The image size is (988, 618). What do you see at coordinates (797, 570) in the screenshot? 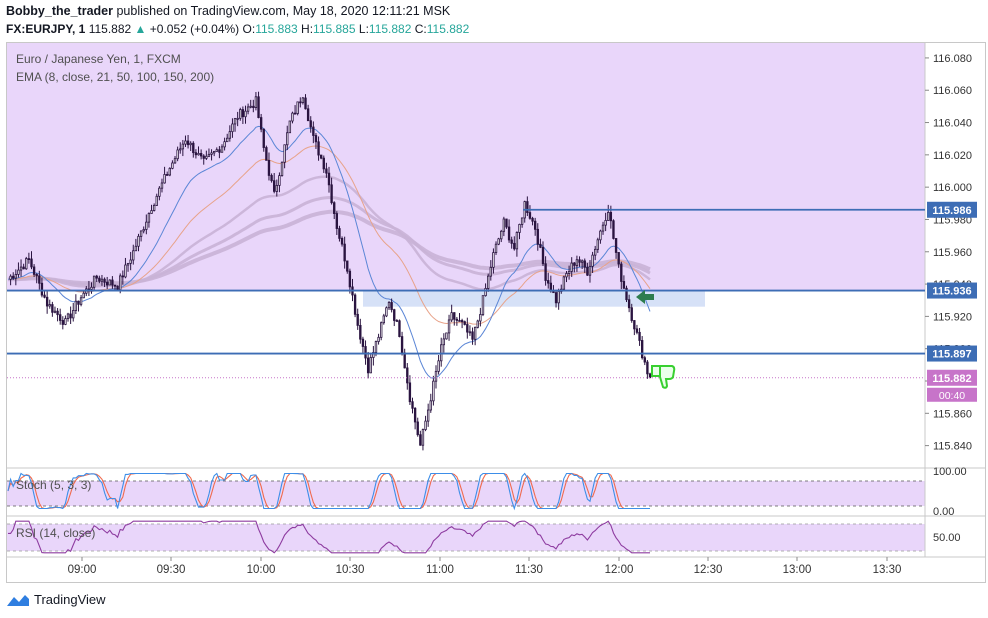
I see `x-tick-label: 13:00` at bounding box center [797, 570].